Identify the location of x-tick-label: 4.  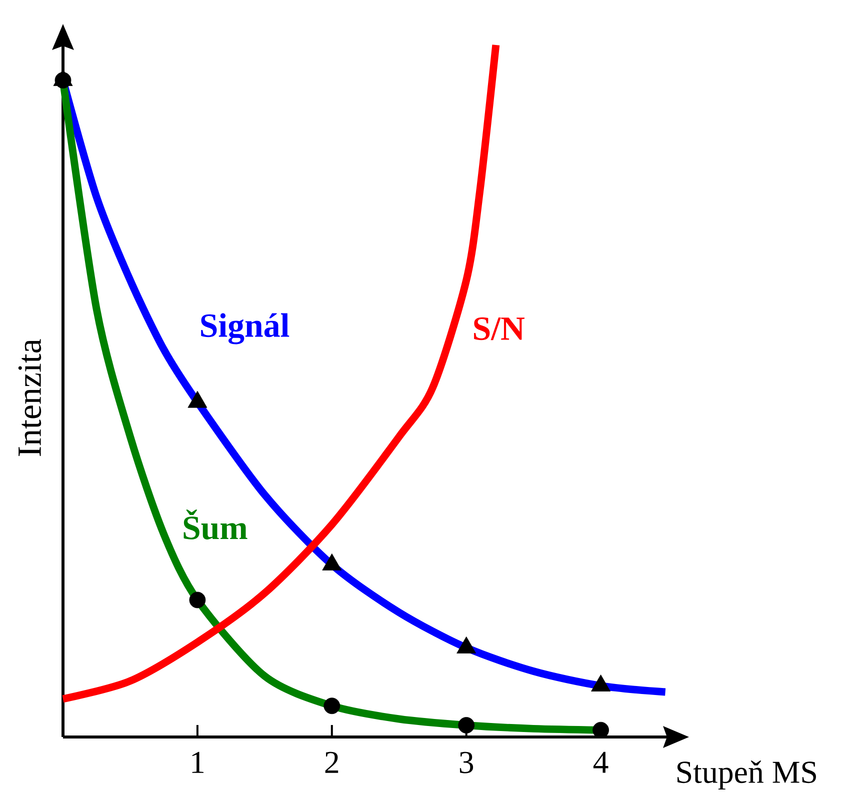
(600, 762).